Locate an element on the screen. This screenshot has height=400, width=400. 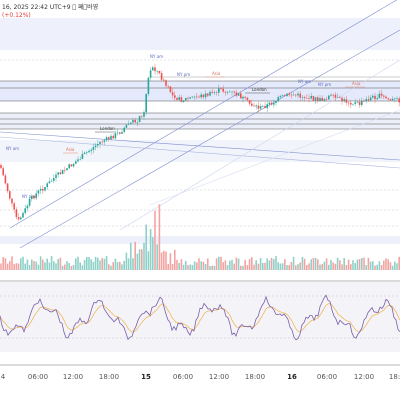
oscillator-signal-line is located at coordinates (200, 318).